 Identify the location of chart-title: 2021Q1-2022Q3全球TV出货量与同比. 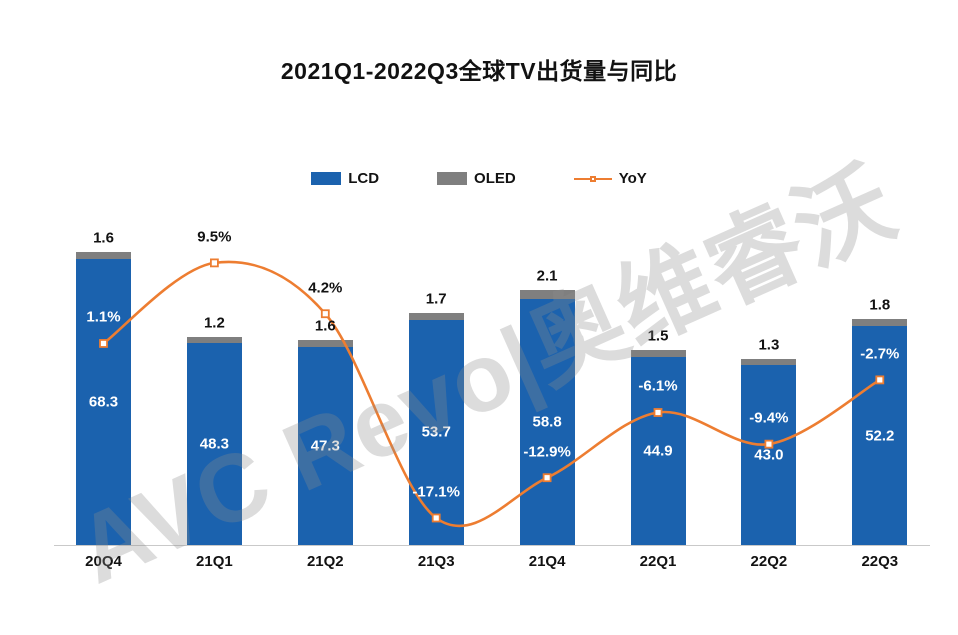
(479, 71).